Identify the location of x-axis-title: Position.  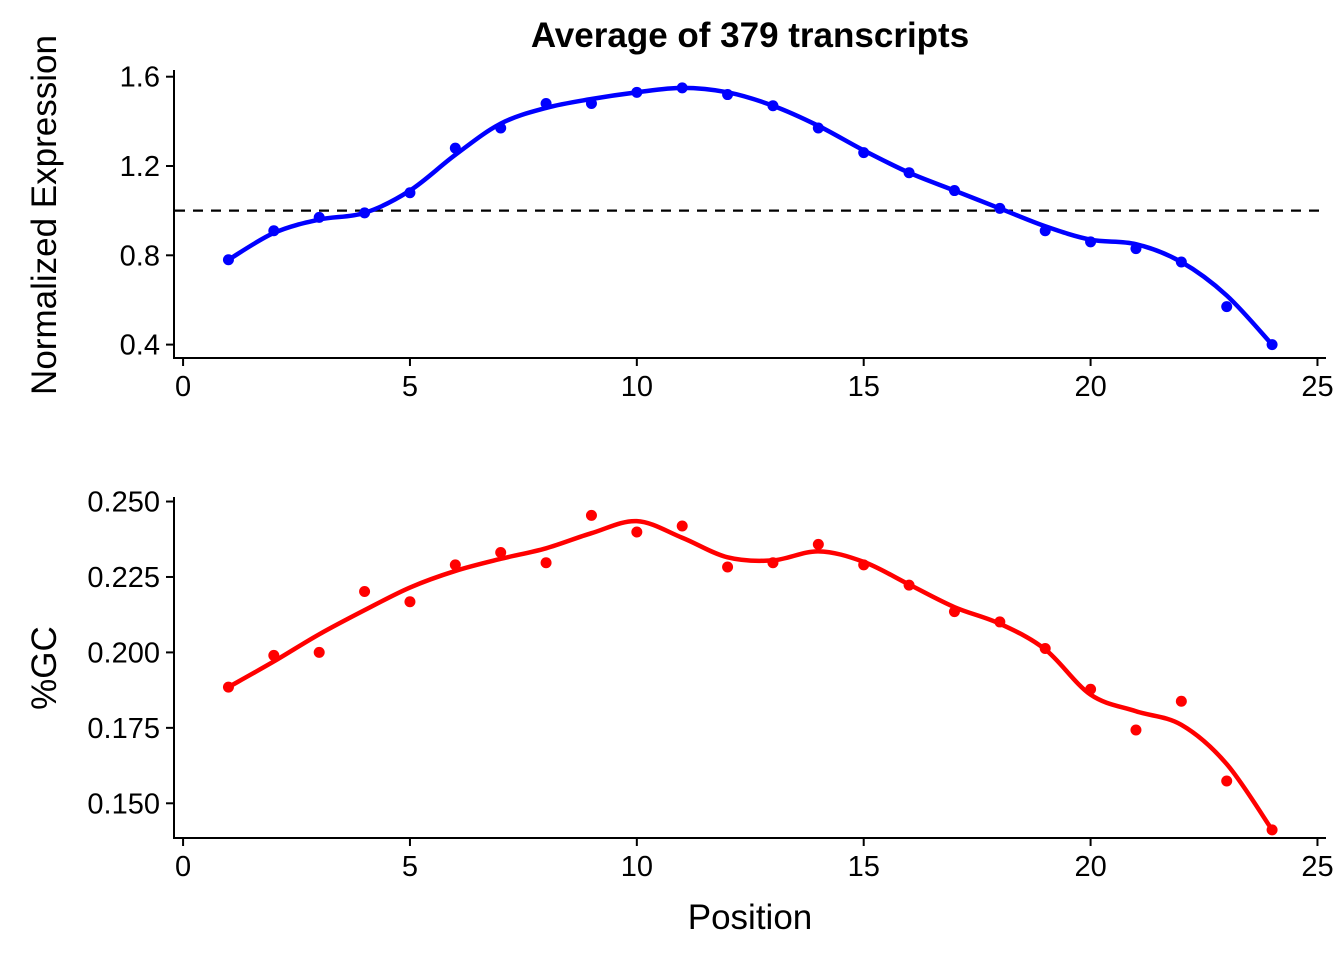
(750, 917).